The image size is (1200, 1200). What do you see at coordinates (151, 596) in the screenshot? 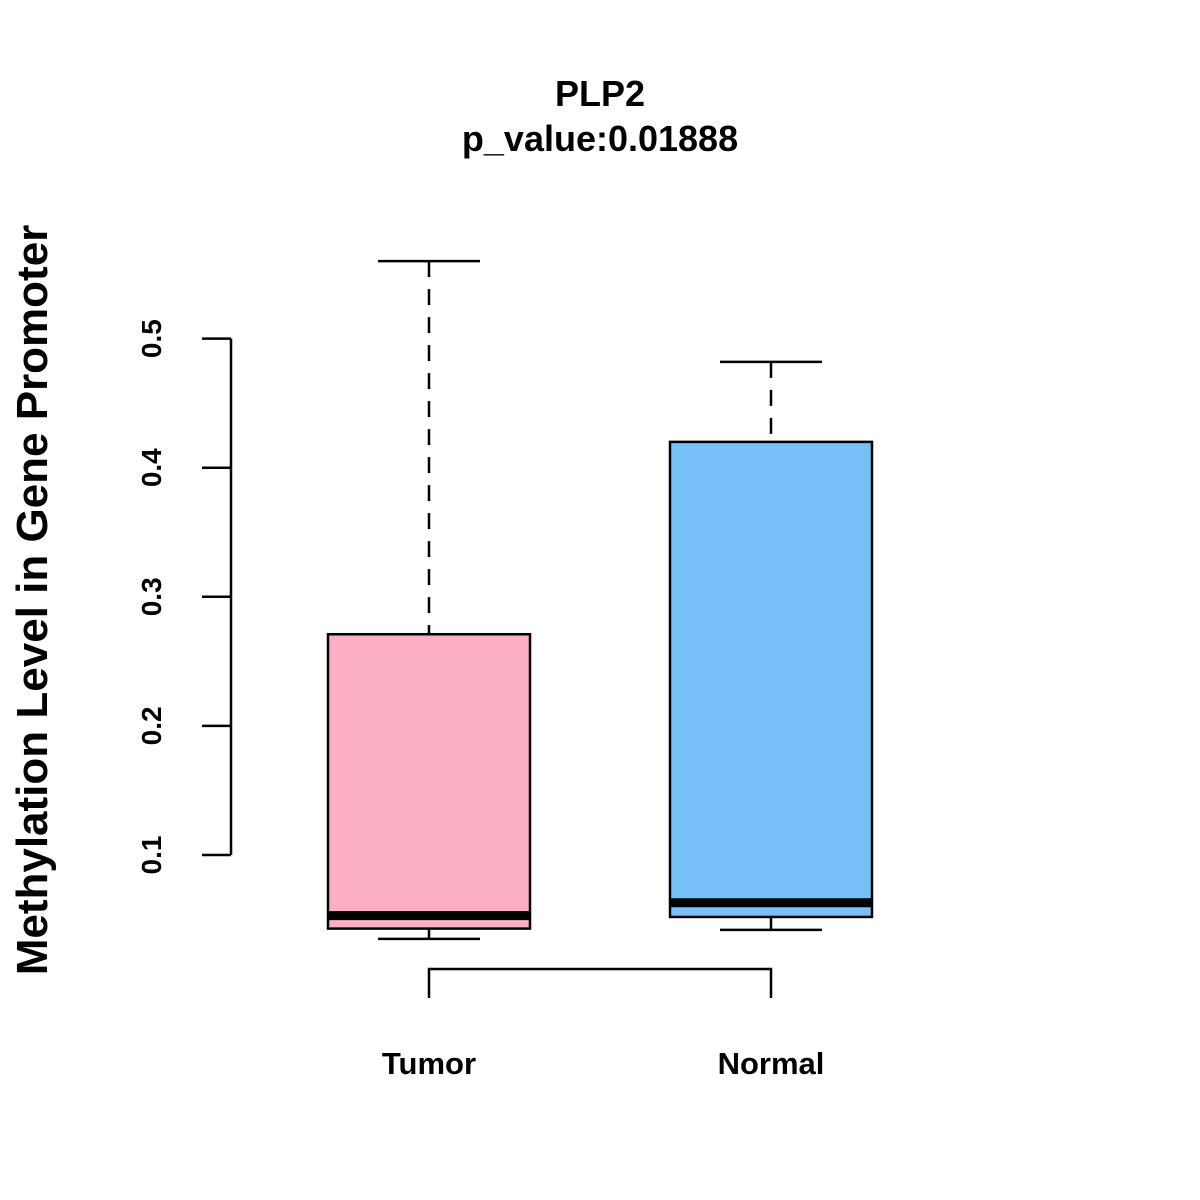
I see `y-tick-label: 0.3` at bounding box center [151, 596].